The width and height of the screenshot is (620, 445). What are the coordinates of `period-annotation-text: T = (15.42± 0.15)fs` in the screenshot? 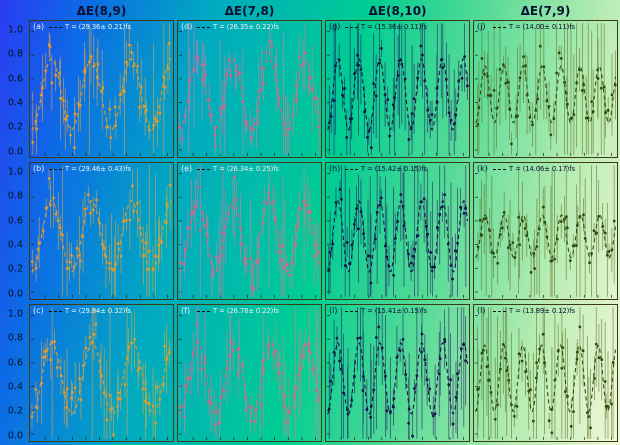 It's located at (394, 169).